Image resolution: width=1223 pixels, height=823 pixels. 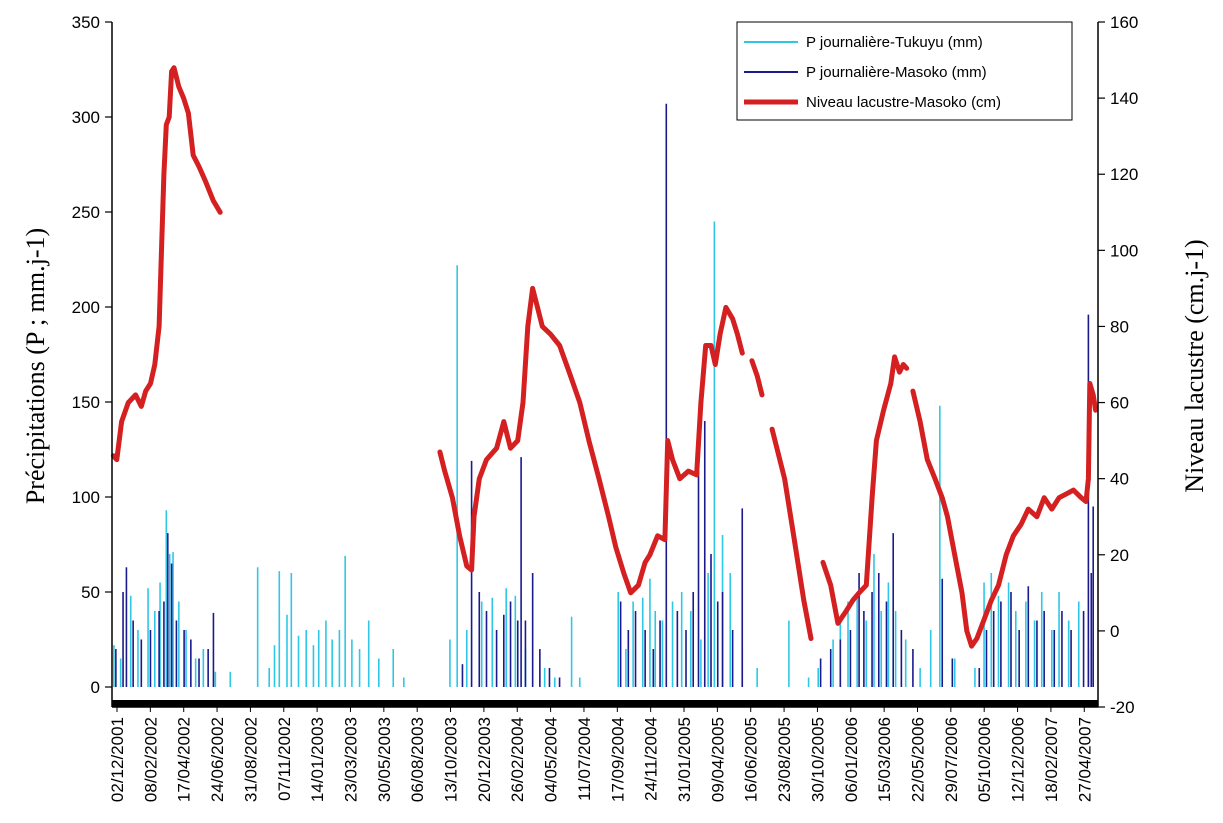 I want to click on x-tick-label: 06/01/2006, so click(x=851, y=759).